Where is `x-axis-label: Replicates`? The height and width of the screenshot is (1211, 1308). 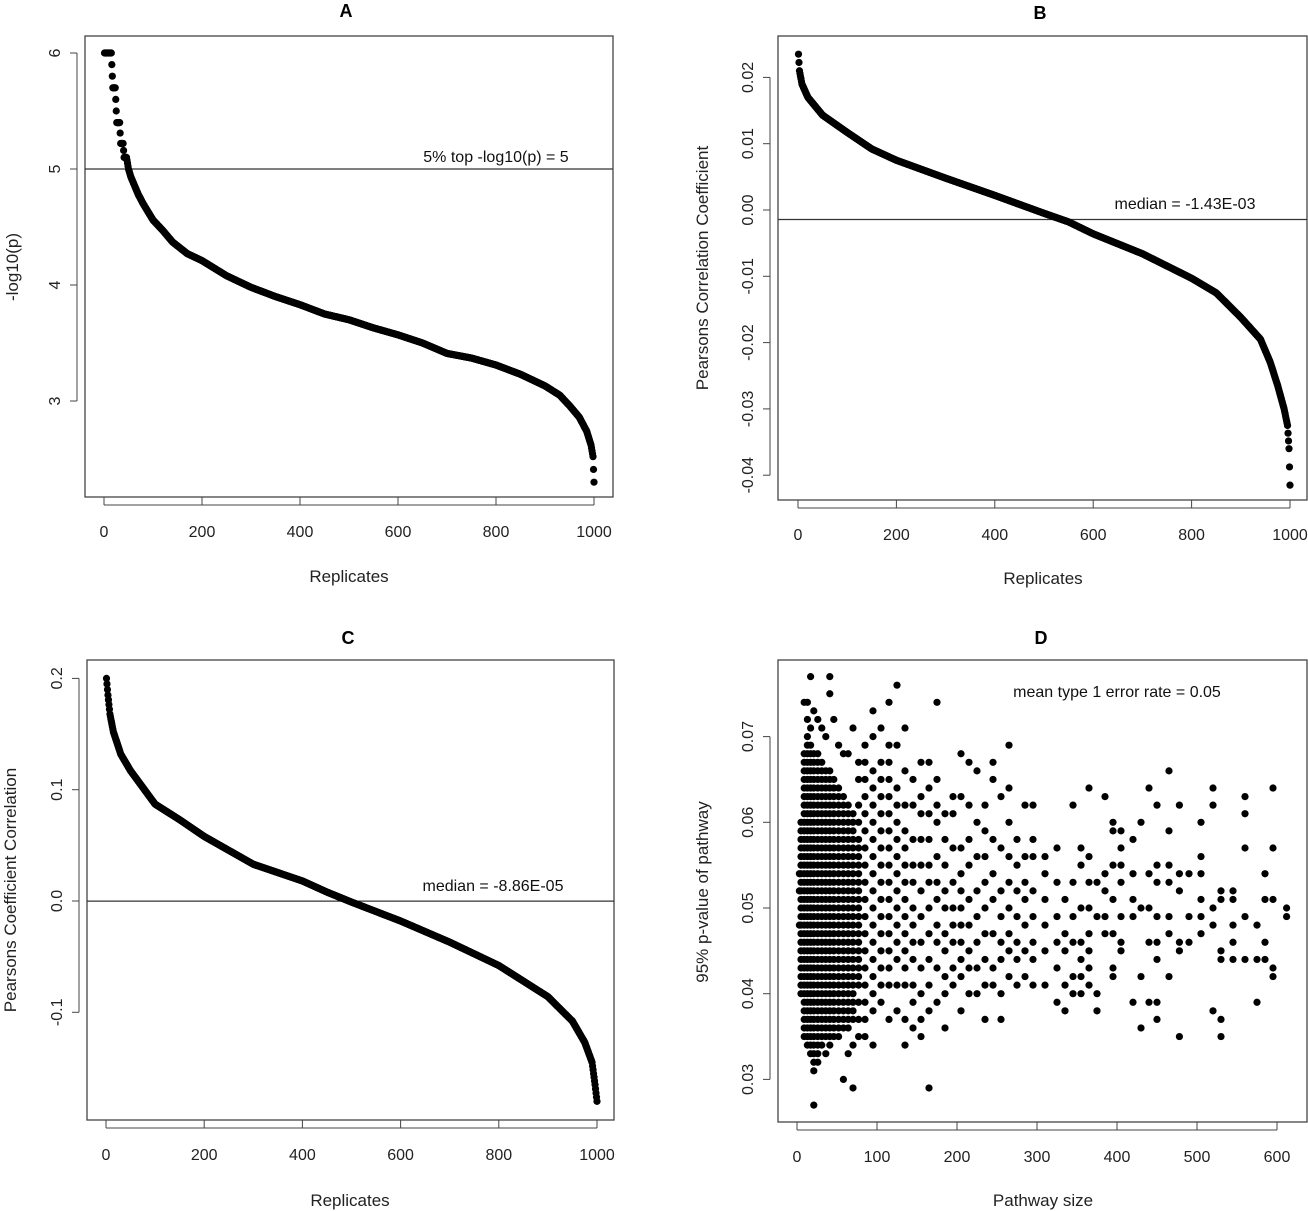
x-axis-label: Replicates is located at coordinates (1042, 578).